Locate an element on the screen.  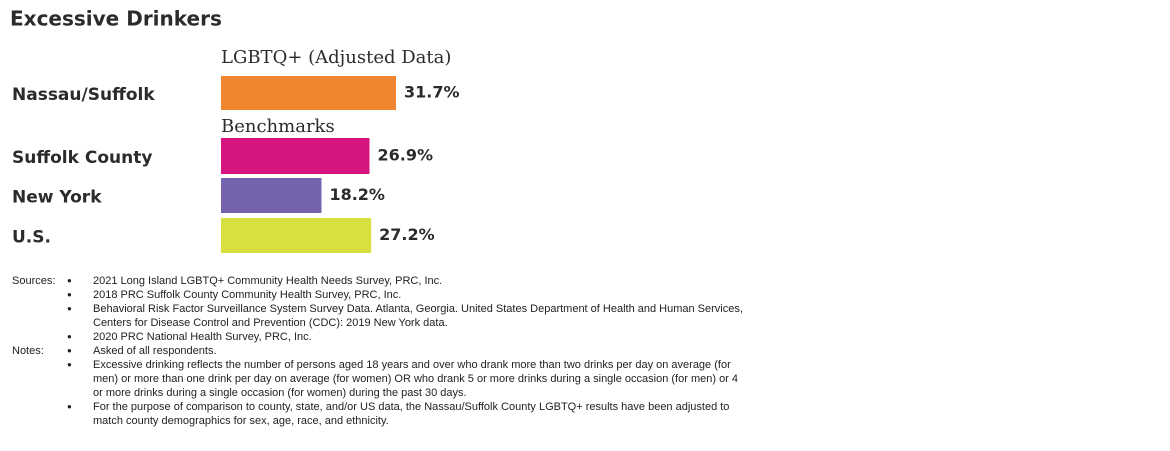
footnote-row: Notes: ● Asked of all respondents. is located at coordinates (377, 351).